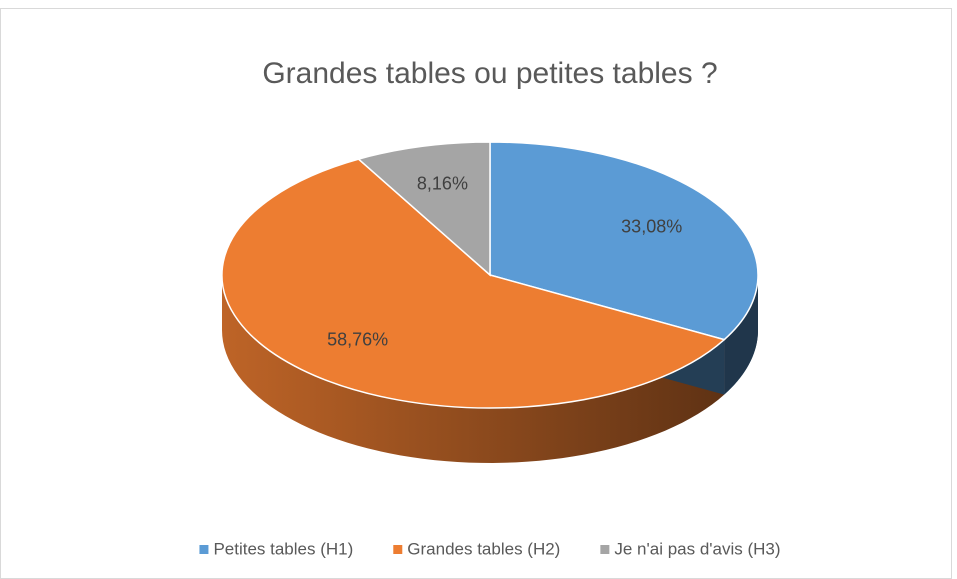  Describe the element at coordinates (651, 227) in the screenshot. I see `data-label: 33,08%` at that location.